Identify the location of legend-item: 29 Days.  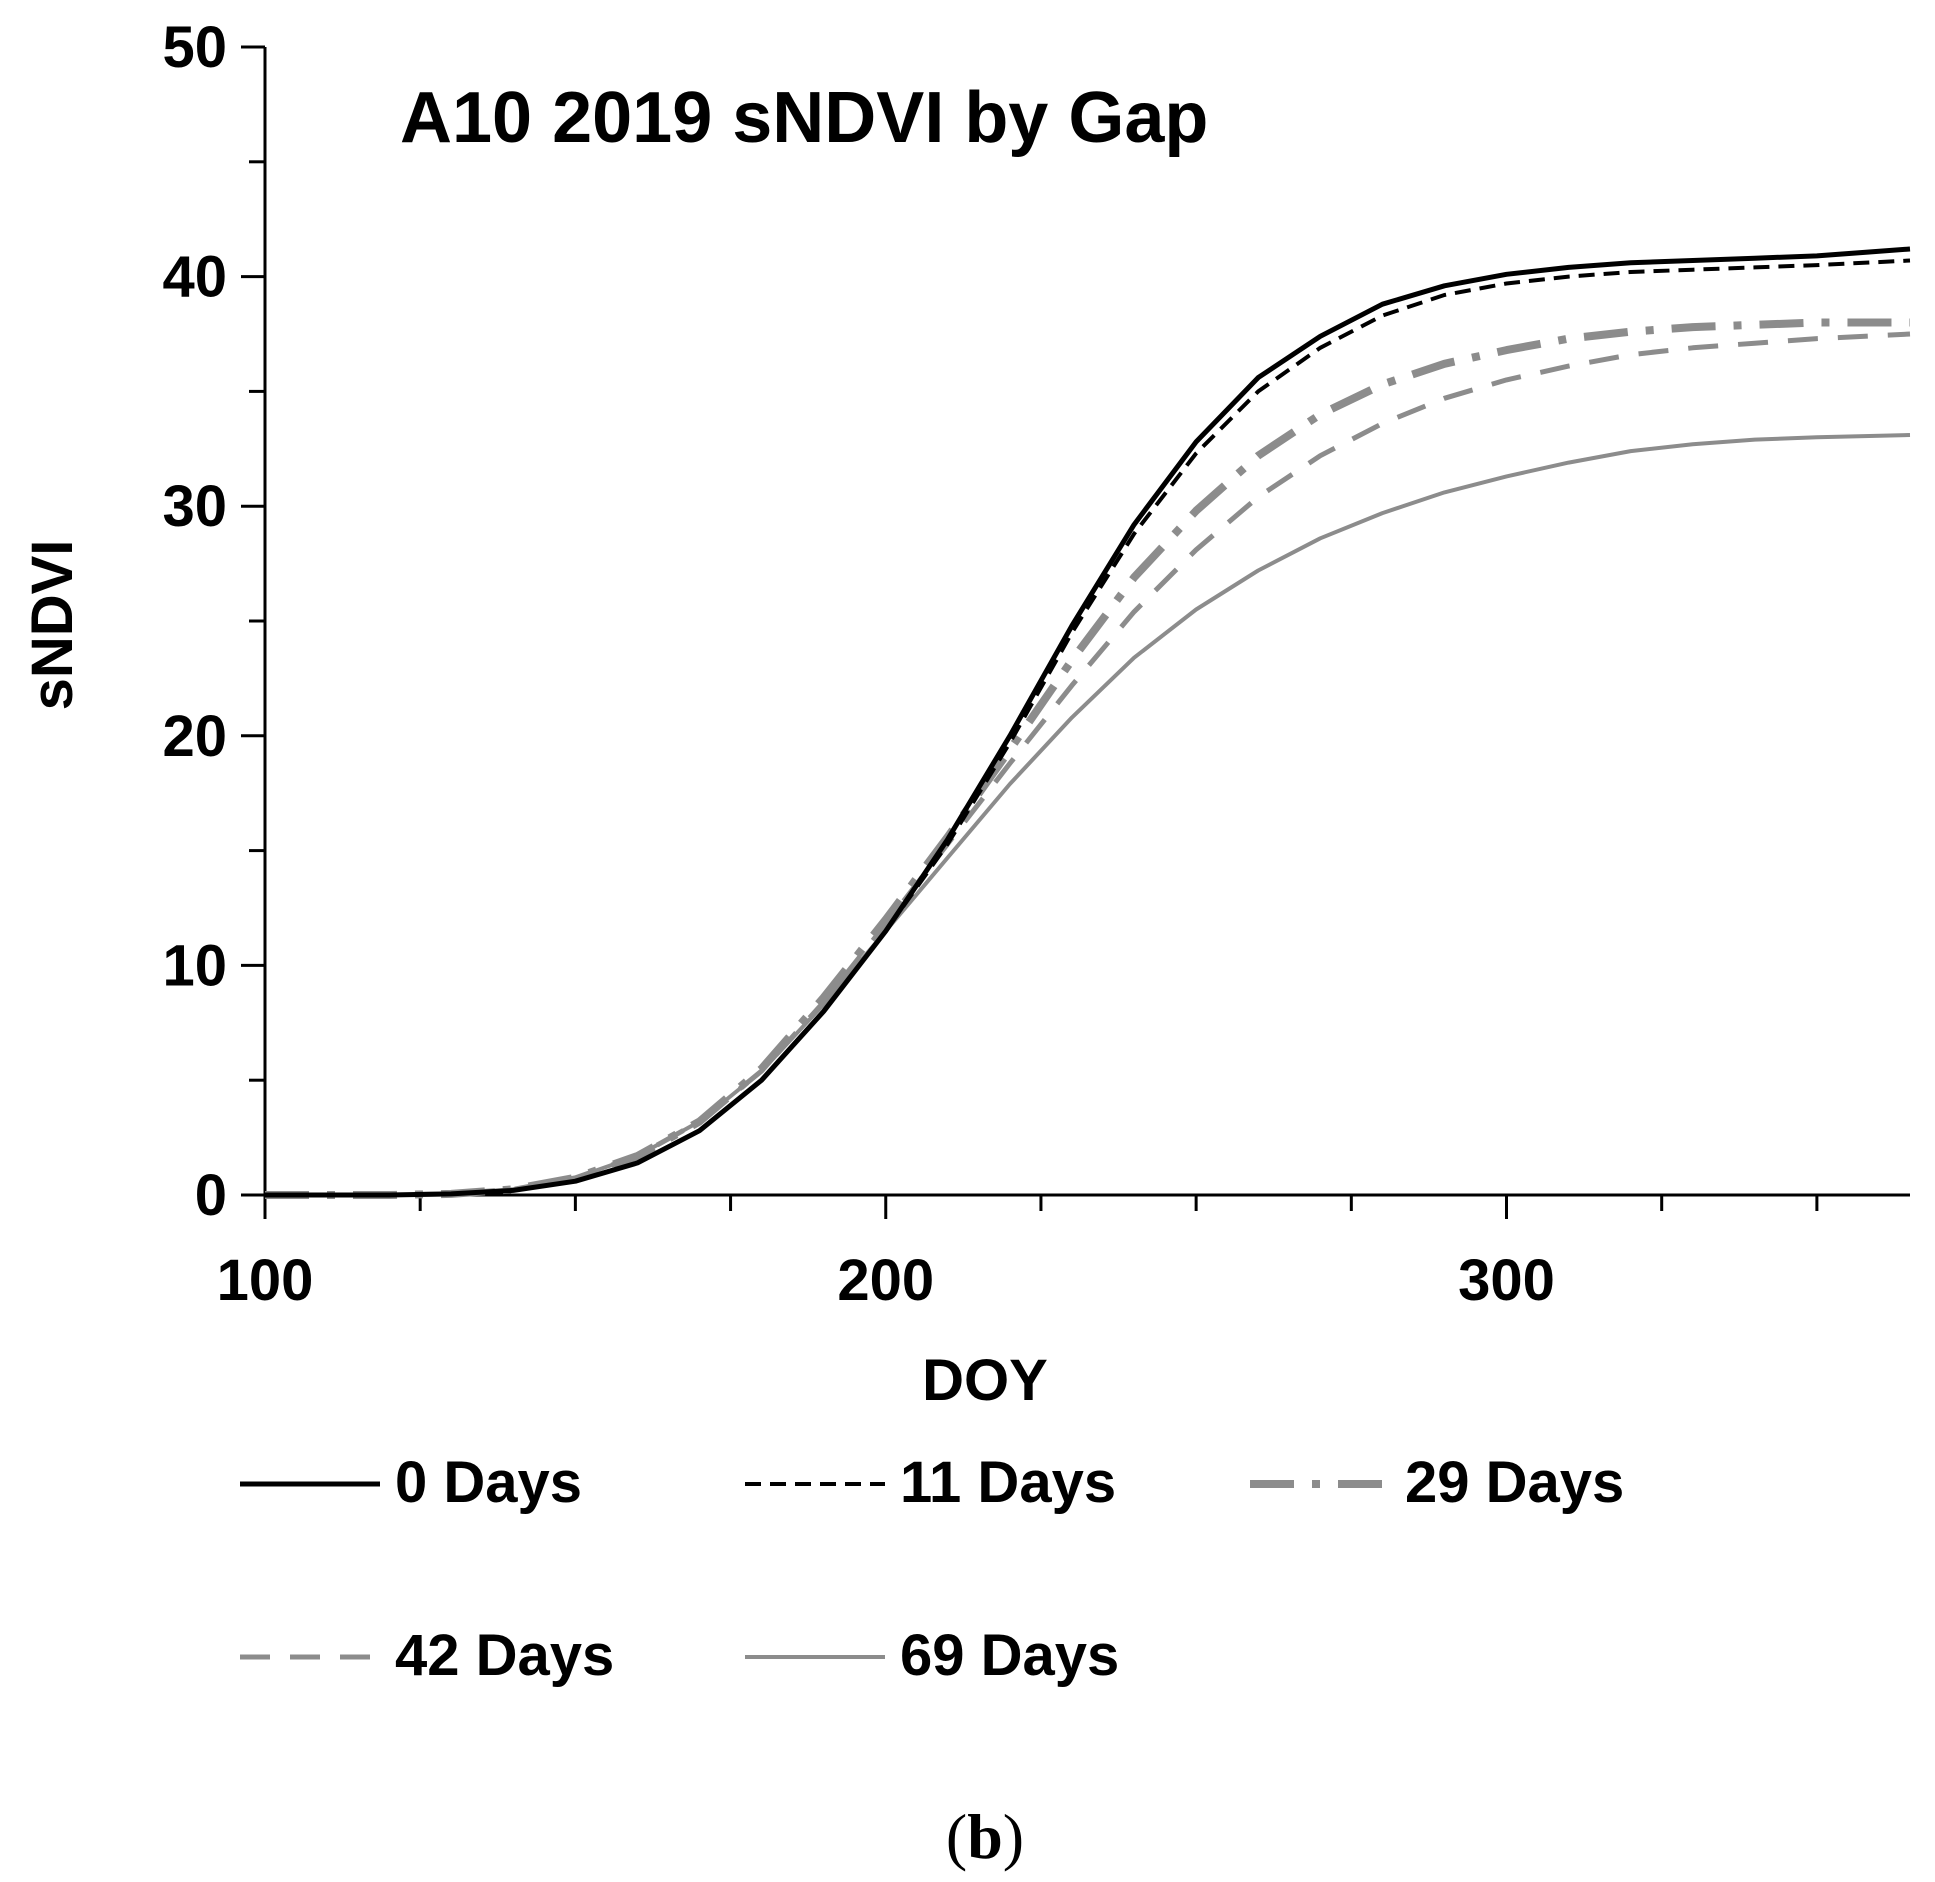
(1437, 1482).